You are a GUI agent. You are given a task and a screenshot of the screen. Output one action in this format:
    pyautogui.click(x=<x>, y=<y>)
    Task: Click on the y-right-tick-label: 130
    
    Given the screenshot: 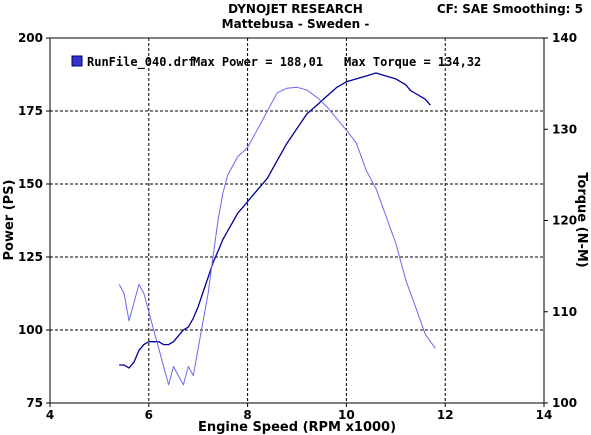 What is the action you would take?
    pyautogui.click(x=564, y=129)
    